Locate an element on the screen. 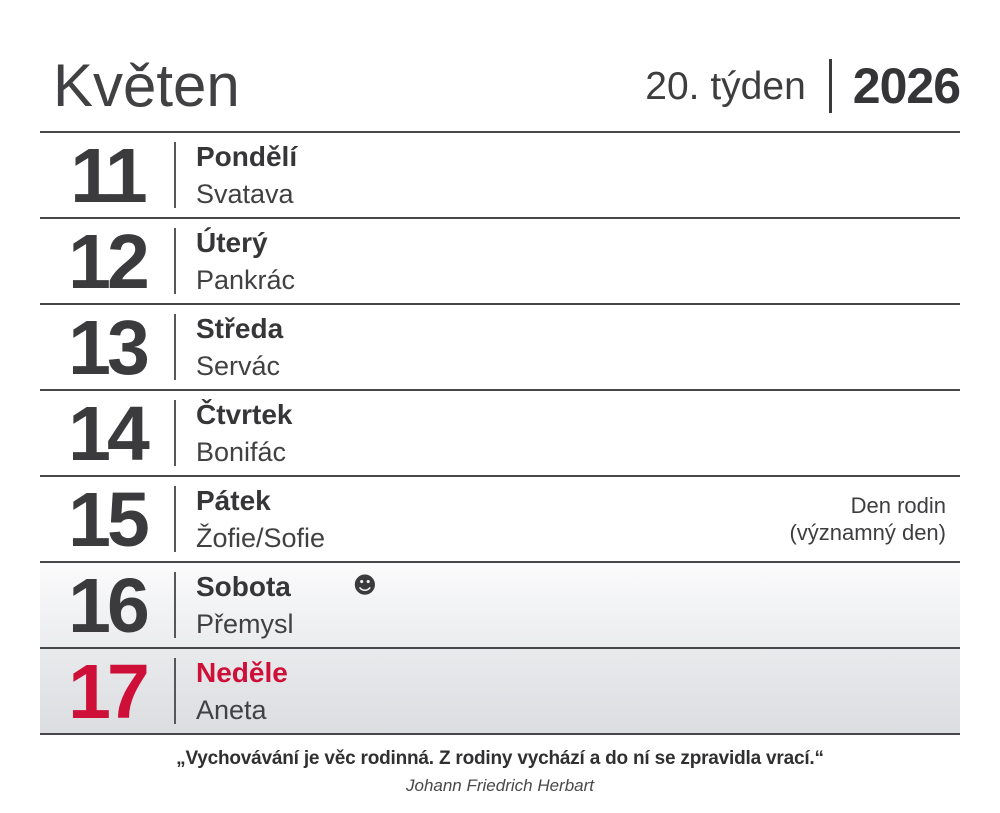  header-divider is located at coordinates (830, 86).